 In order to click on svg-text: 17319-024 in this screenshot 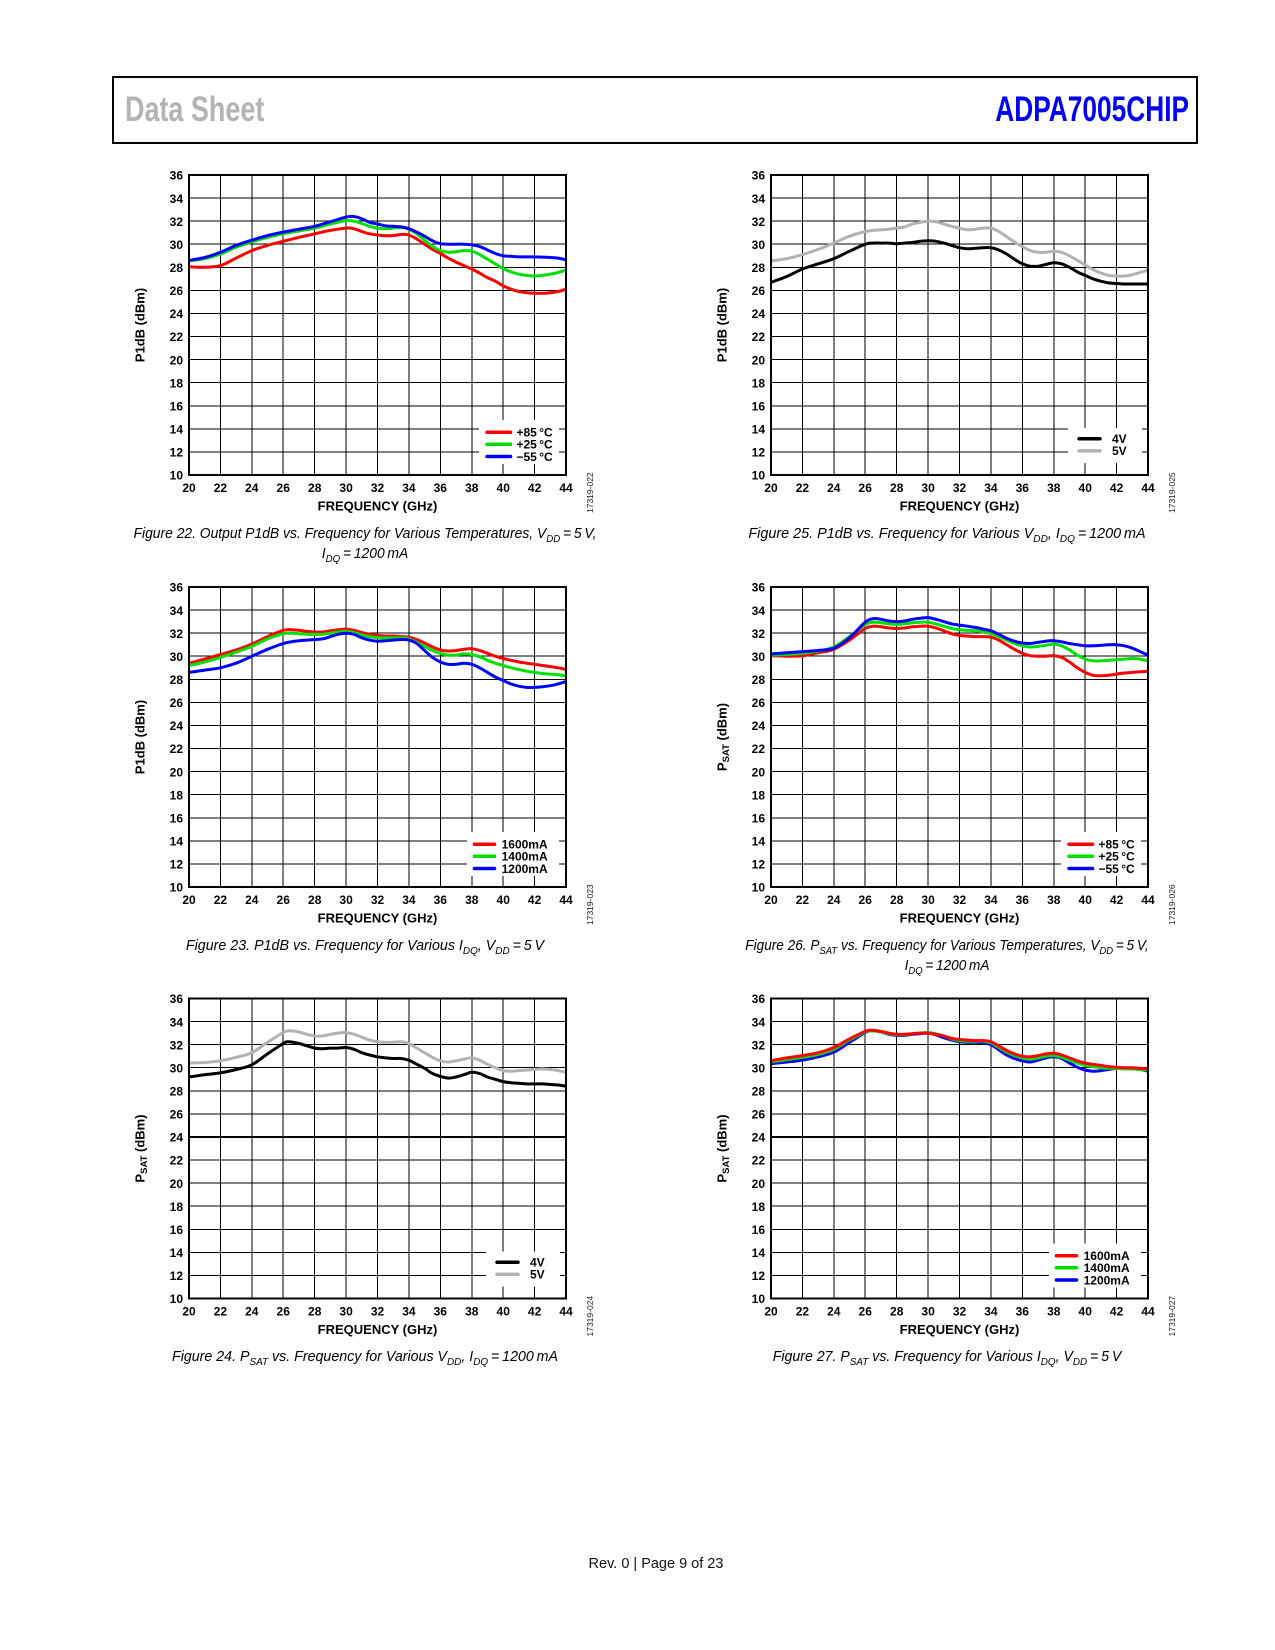, I will do `click(590, 1316)`.